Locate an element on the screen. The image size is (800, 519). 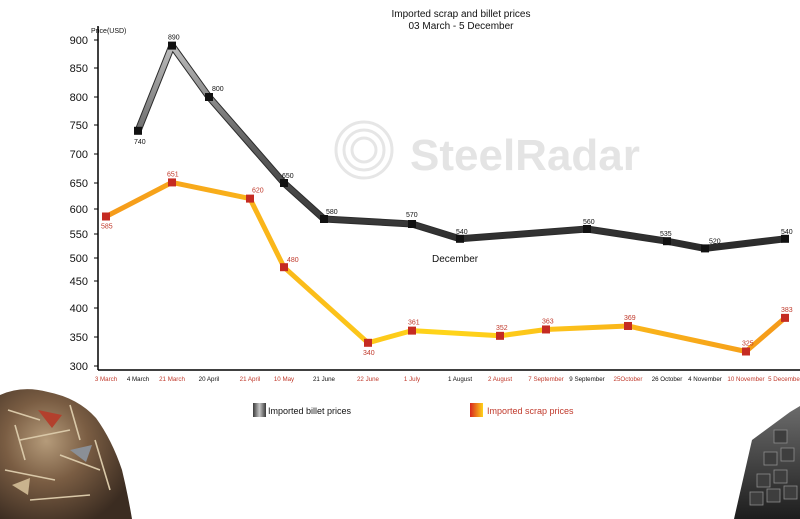
y-tick-label: 700 is located at coordinates (79, 155).